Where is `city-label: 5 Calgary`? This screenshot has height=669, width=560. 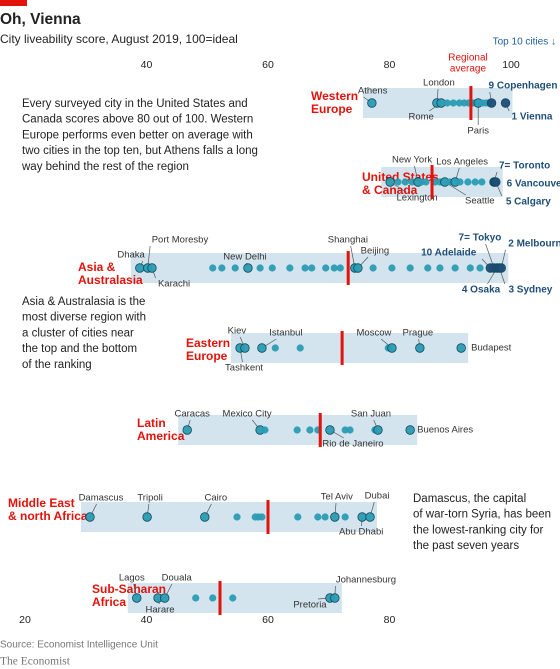
city-label: 5 Calgary is located at coordinates (528, 202).